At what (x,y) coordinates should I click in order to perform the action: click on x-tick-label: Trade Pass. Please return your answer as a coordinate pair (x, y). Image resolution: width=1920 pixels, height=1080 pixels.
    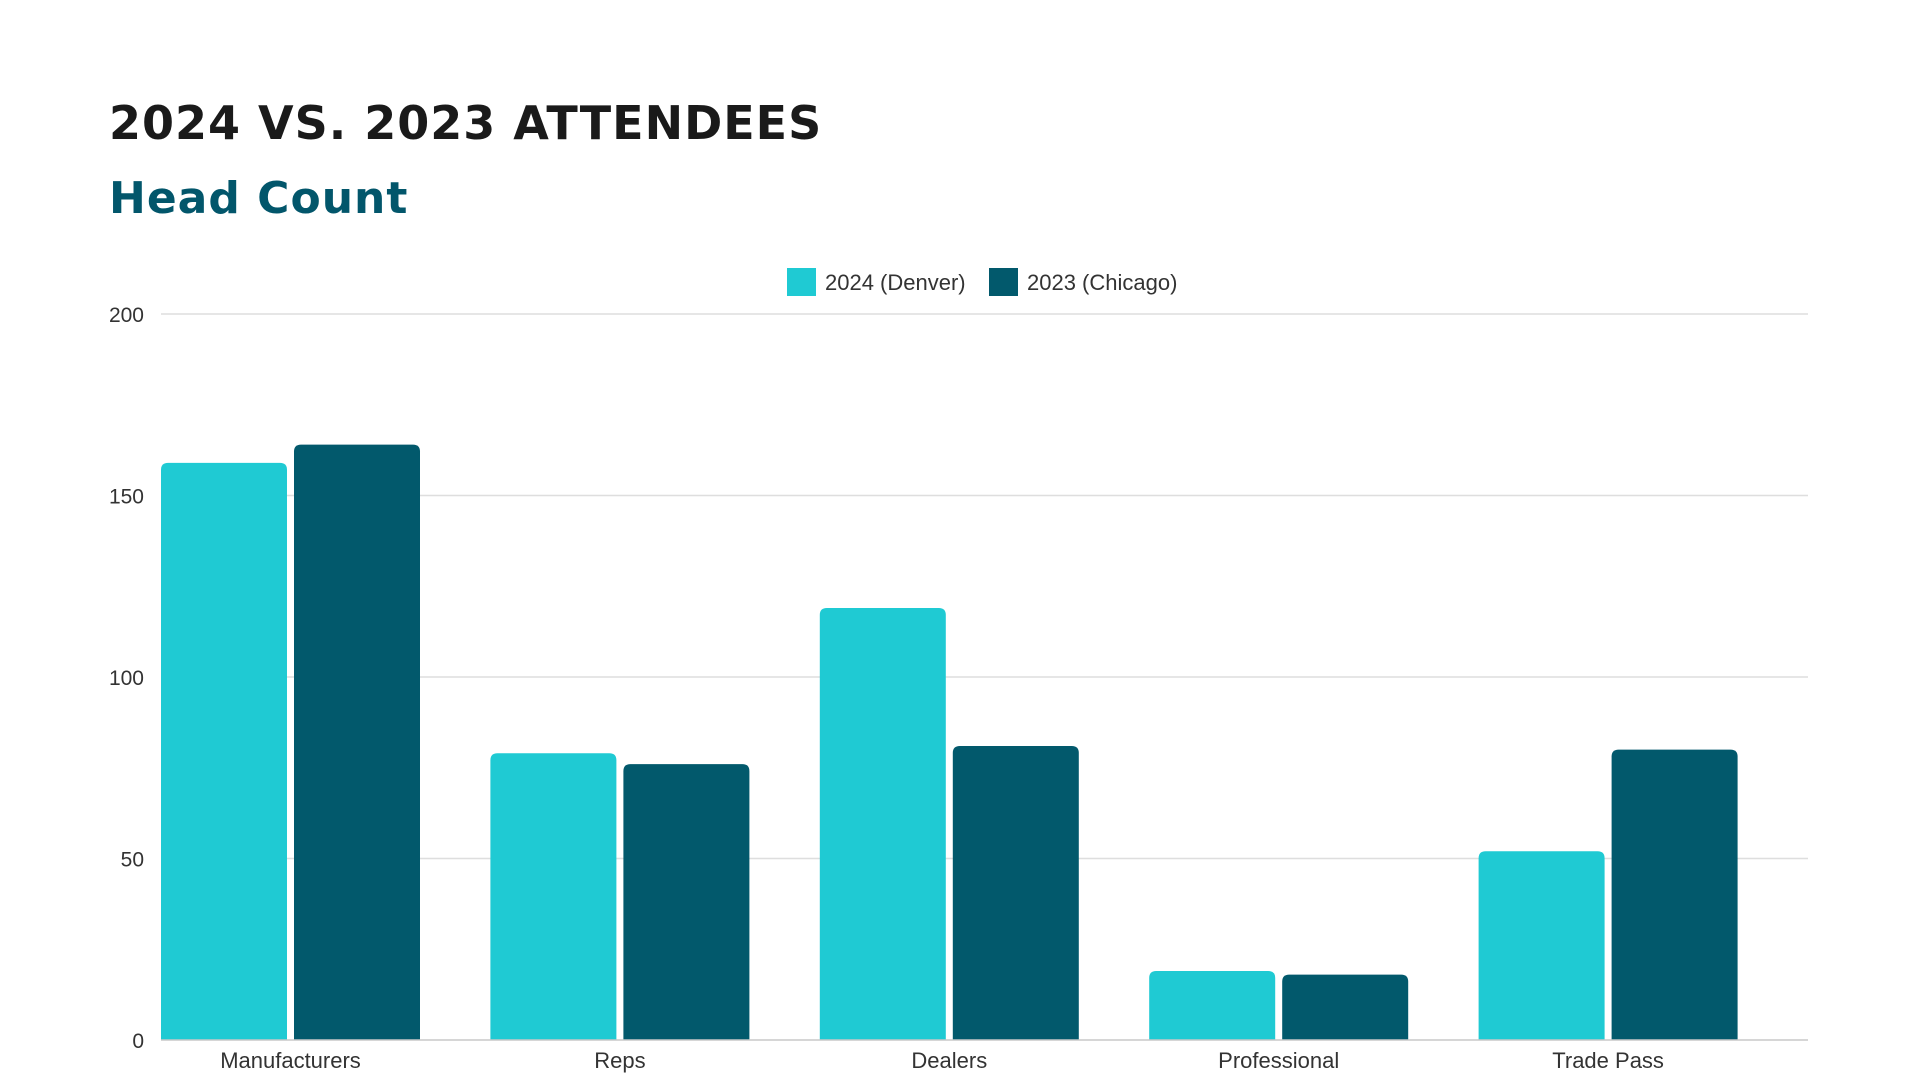
    Looking at the image, I should click on (1608, 1060).